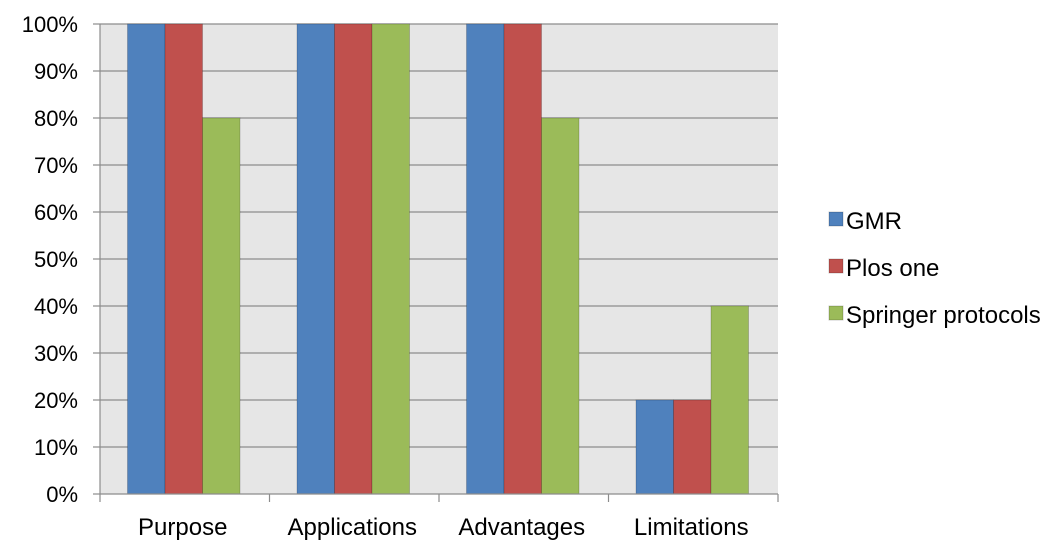 This screenshot has width=1063, height=541. I want to click on y-tick-label: 80%, so click(56, 118).